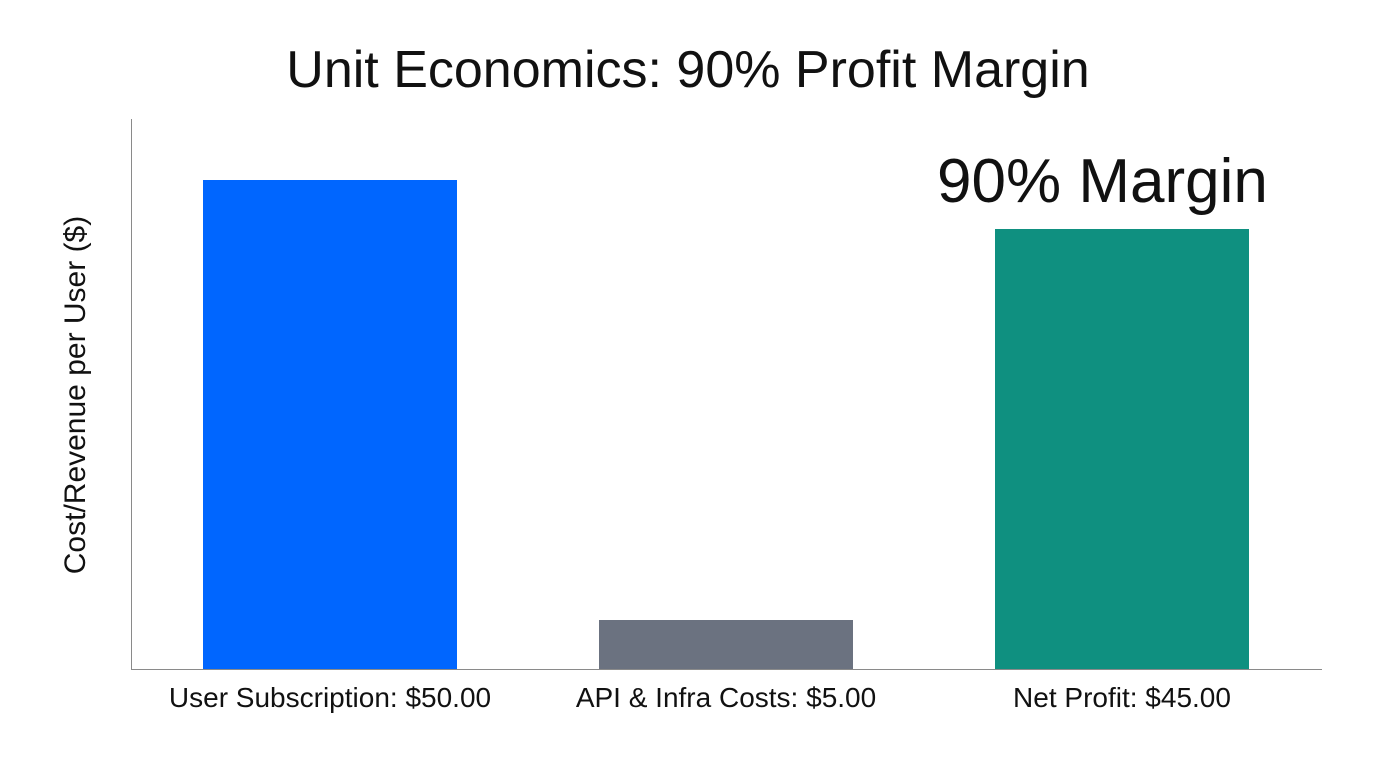  What do you see at coordinates (330, 697) in the screenshot?
I see `x-tick-label-subscription: User Subscription: $50.00` at bounding box center [330, 697].